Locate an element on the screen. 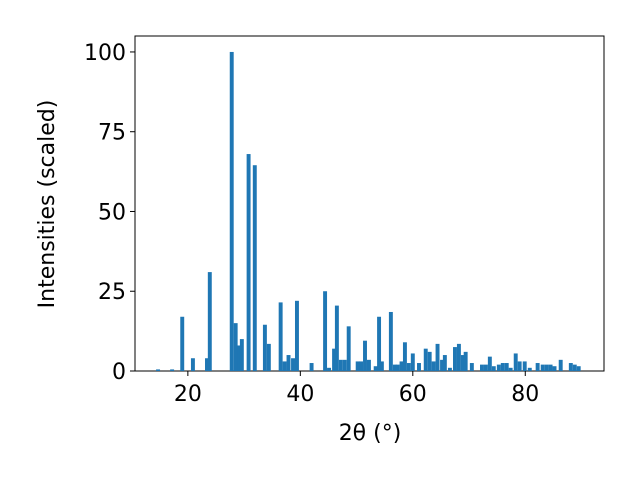 The height and width of the screenshot is (484, 640). x-tick-label: 80 is located at coordinates (525, 394).